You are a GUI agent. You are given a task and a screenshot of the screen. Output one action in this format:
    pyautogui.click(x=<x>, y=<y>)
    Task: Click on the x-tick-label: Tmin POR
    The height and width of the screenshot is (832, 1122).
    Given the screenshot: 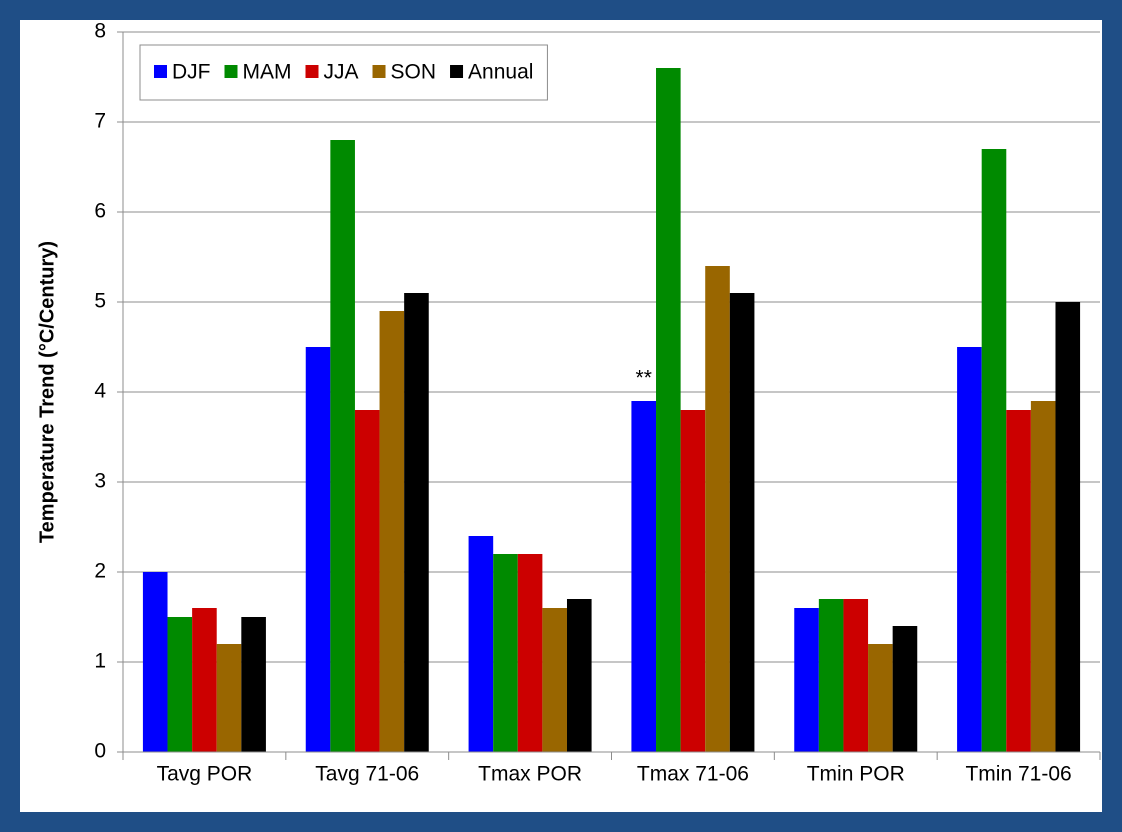 What is the action you would take?
    pyautogui.click(x=856, y=774)
    